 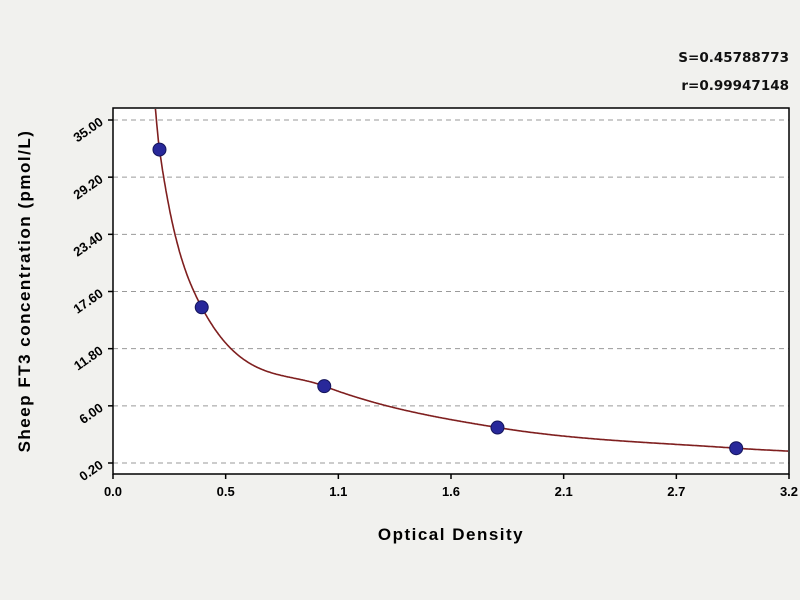 I want to click on x-tick-label: 2.1, so click(x=564, y=491).